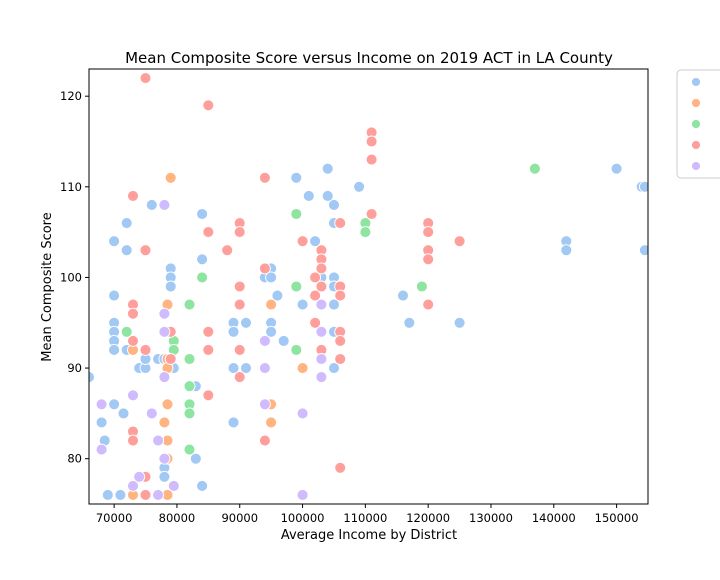 The image size is (720, 580). Describe the element at coordinates (71, 277) in the screenshot. I see `y-tick-label: 100` at that location.